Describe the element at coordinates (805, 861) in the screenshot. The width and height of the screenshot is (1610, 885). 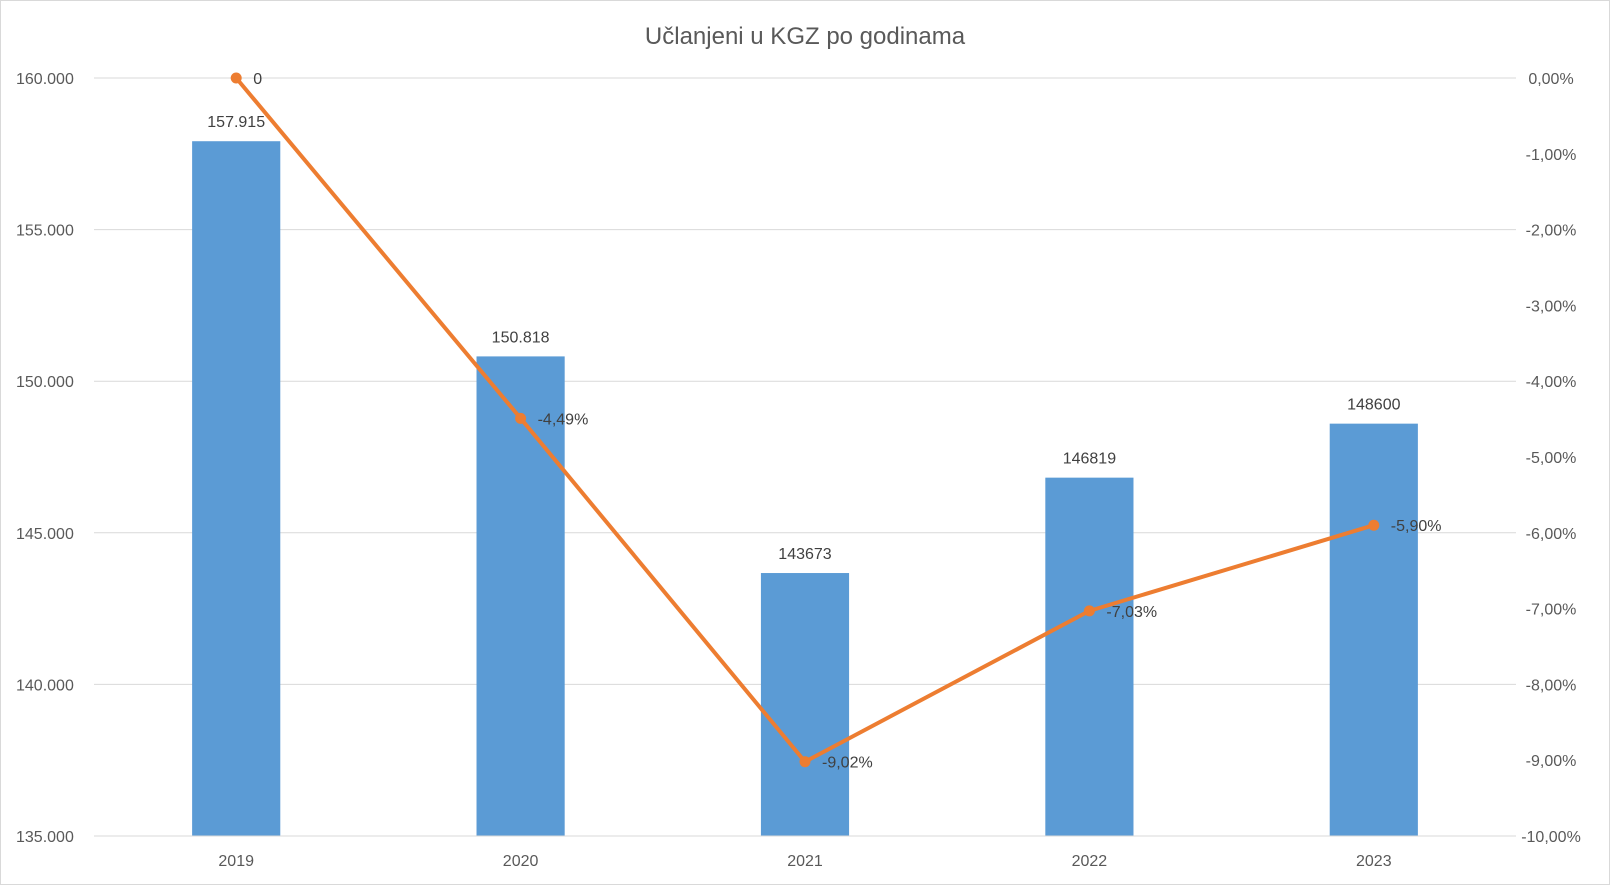
I see `x-tick-label: 2021` at that location.